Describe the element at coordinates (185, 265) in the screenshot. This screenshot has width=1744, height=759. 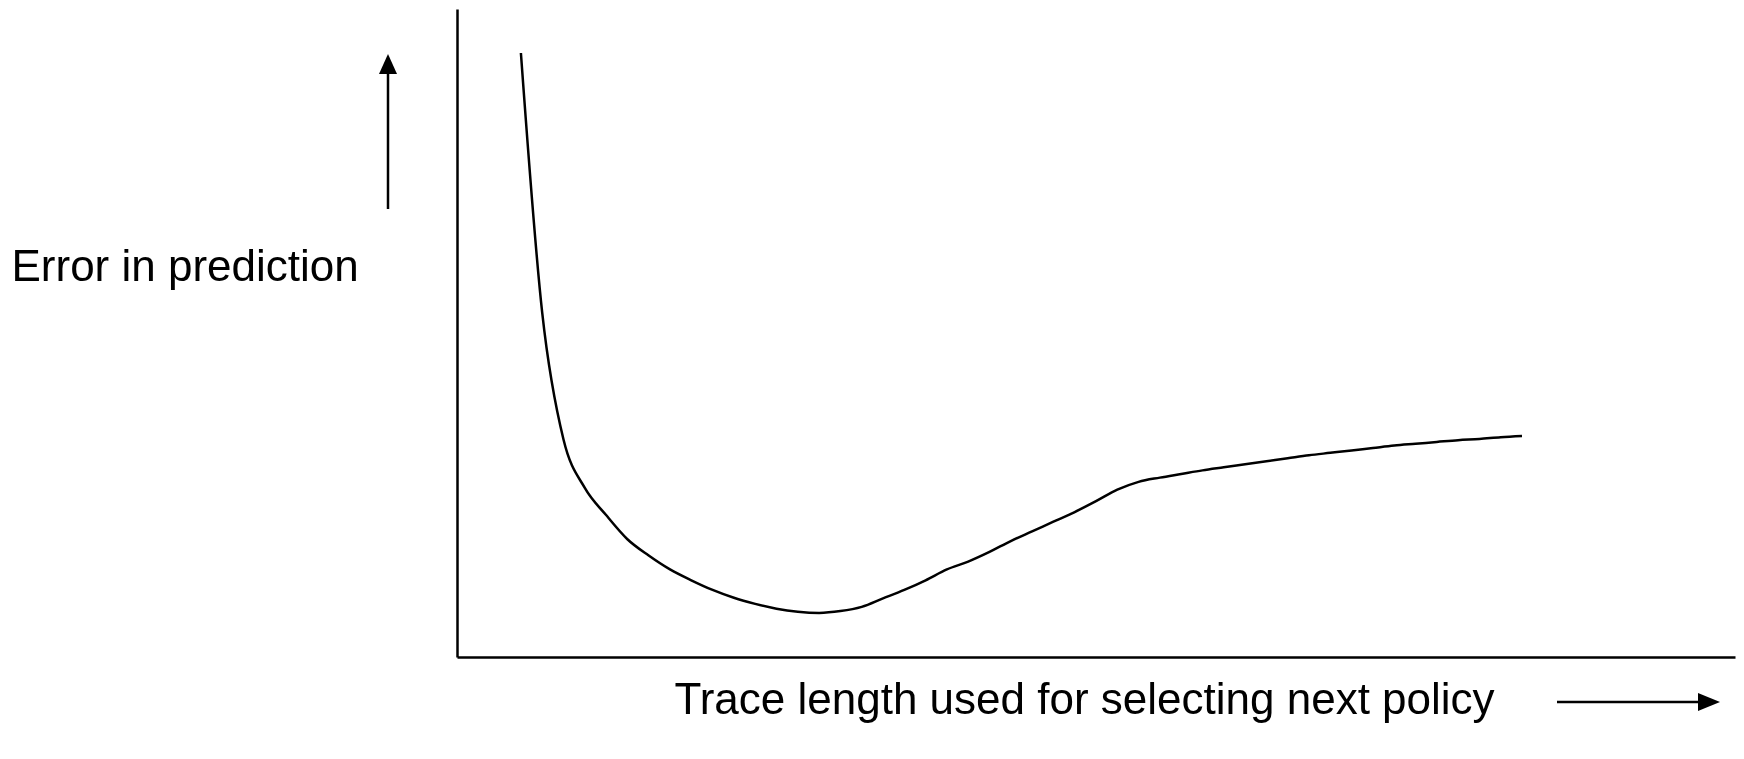
I see `y-axis-title: Error in prediction` at that location.